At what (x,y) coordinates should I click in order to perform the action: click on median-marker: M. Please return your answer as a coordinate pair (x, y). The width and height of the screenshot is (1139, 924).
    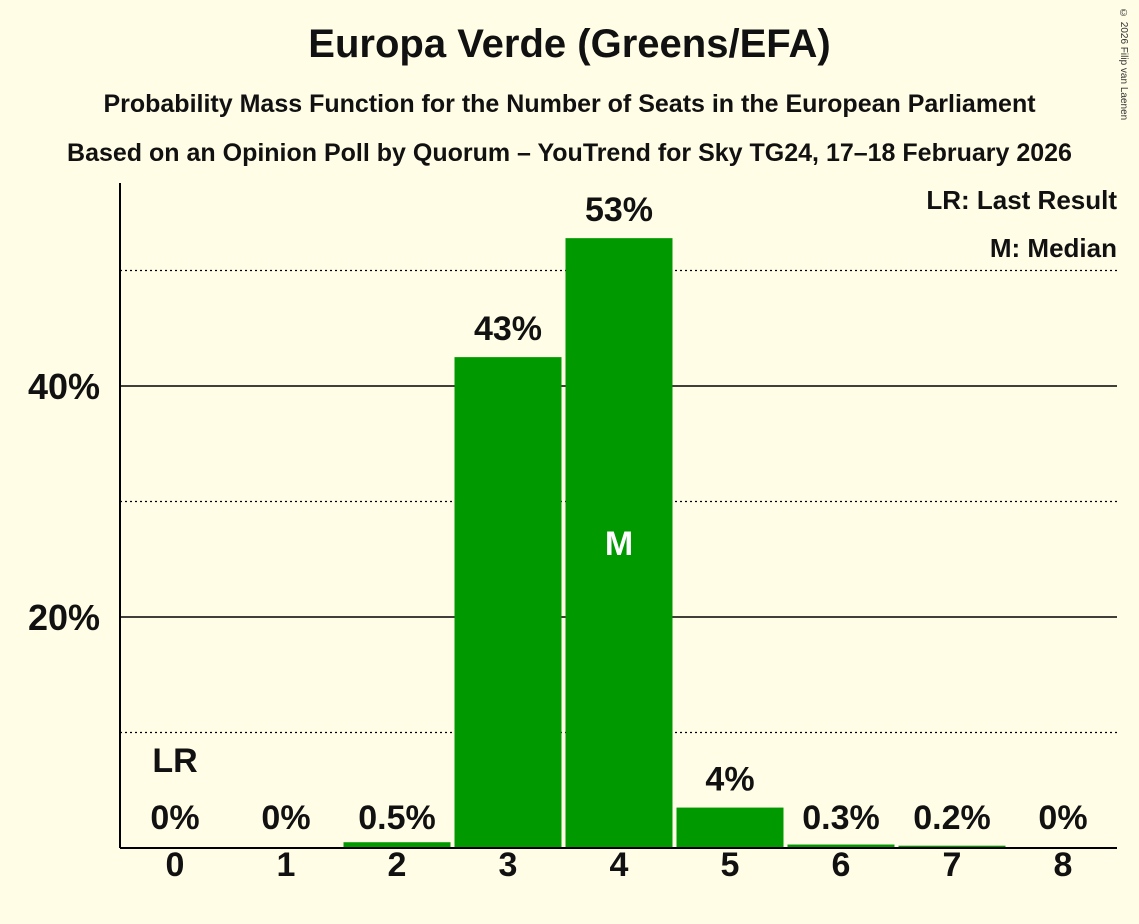
    Looking at the image, I should click on (619, 544).